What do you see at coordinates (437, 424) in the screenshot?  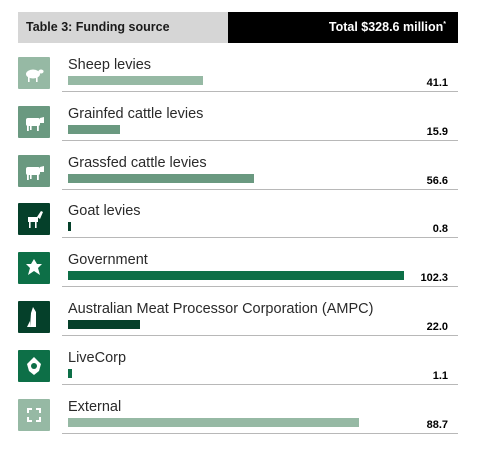 I see `value-label: 88.7` at bounding box center [437, 424].